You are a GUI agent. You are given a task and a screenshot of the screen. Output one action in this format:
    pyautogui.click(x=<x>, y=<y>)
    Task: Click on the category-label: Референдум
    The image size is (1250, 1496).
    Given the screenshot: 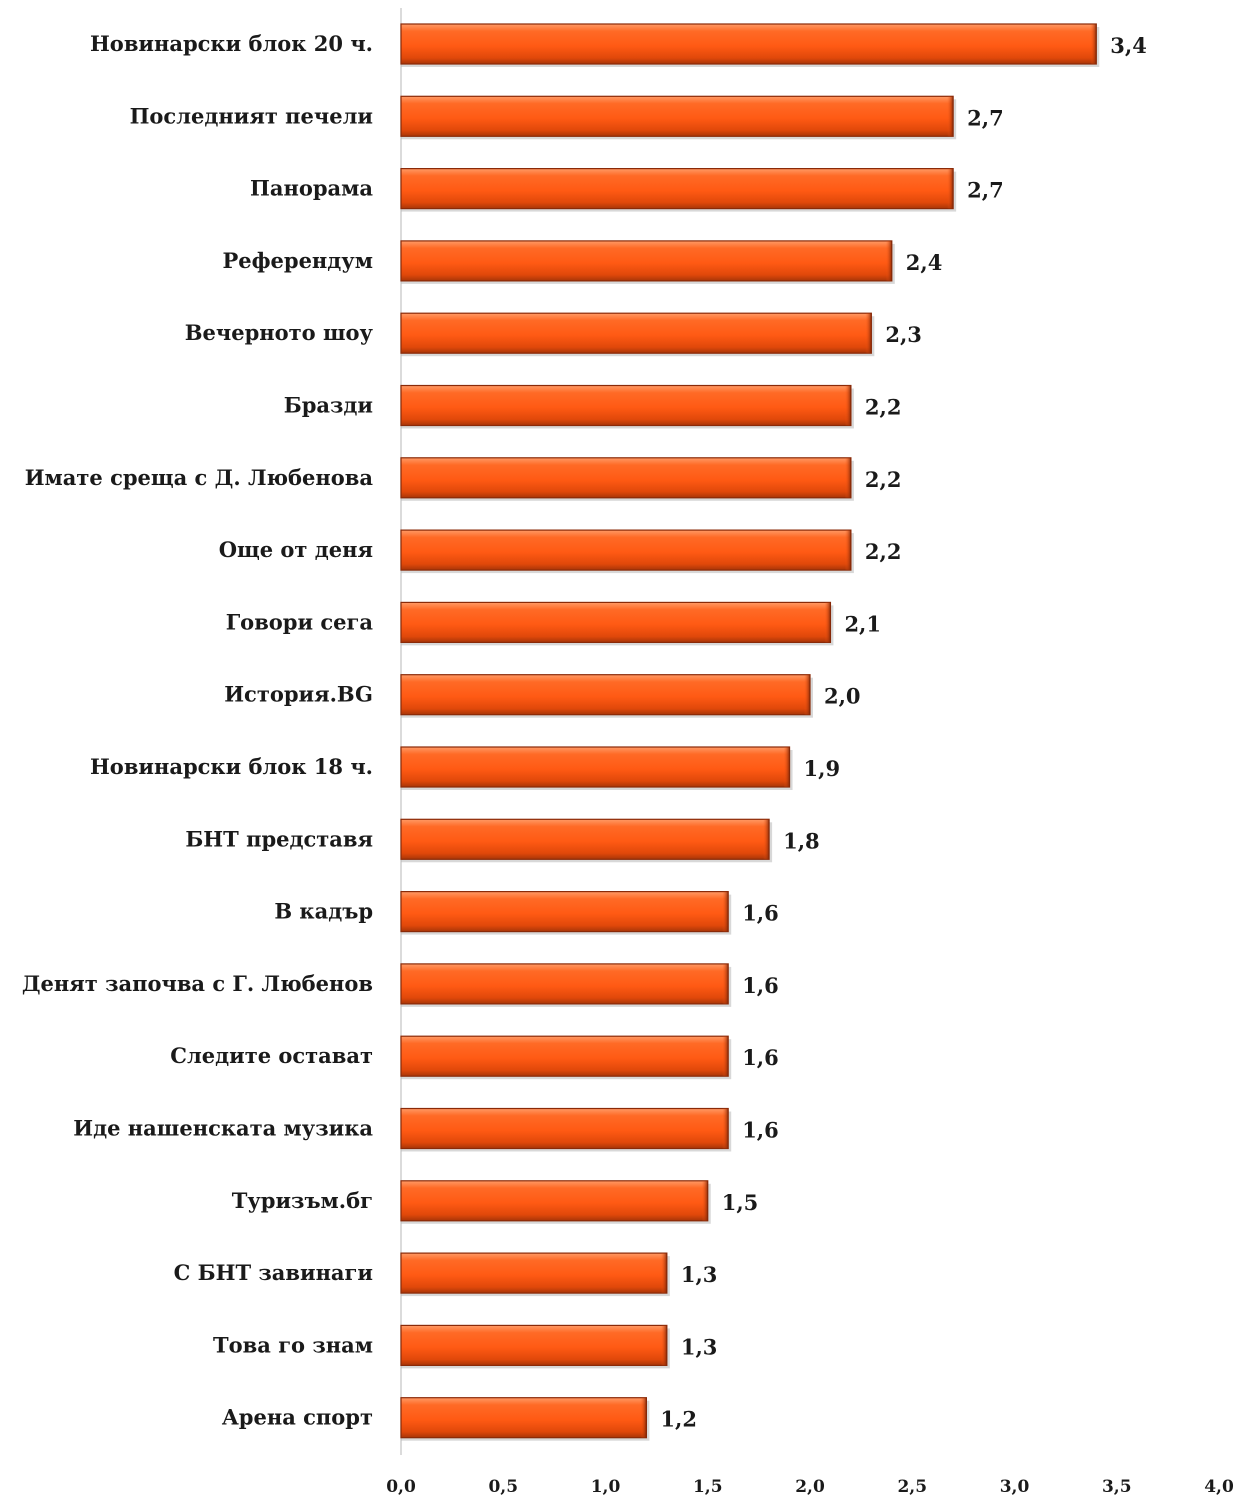 What is the action you would take?
    pyautogui.click(x=297, y=260)
    